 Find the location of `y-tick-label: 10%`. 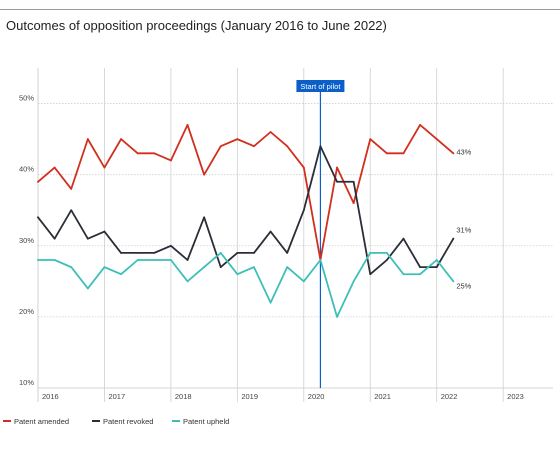

y-tick-label: 10% is located at coordinates (26, 382).